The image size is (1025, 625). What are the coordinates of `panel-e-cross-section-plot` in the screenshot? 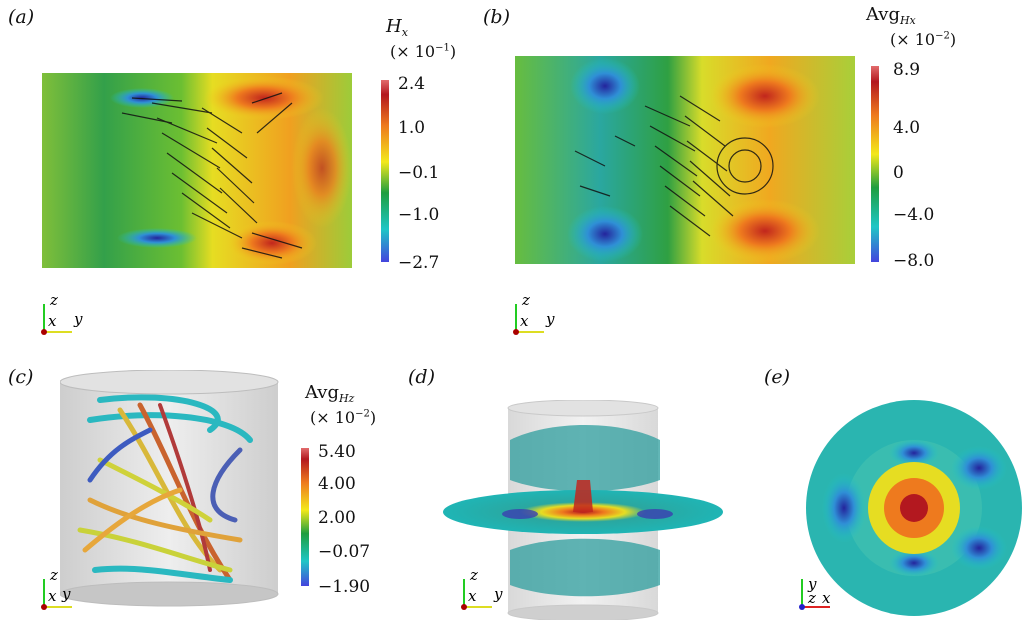 It's located at (914, 508).